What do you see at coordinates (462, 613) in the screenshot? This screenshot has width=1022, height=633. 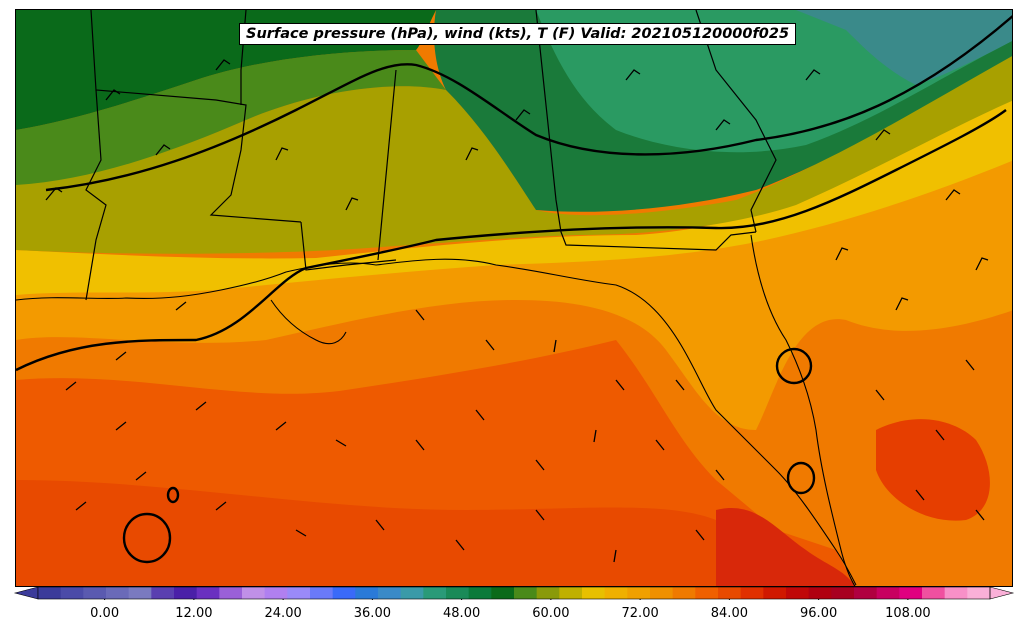 I see `colorbar-tick-label: 48.00` at bounding box center [462, 613].